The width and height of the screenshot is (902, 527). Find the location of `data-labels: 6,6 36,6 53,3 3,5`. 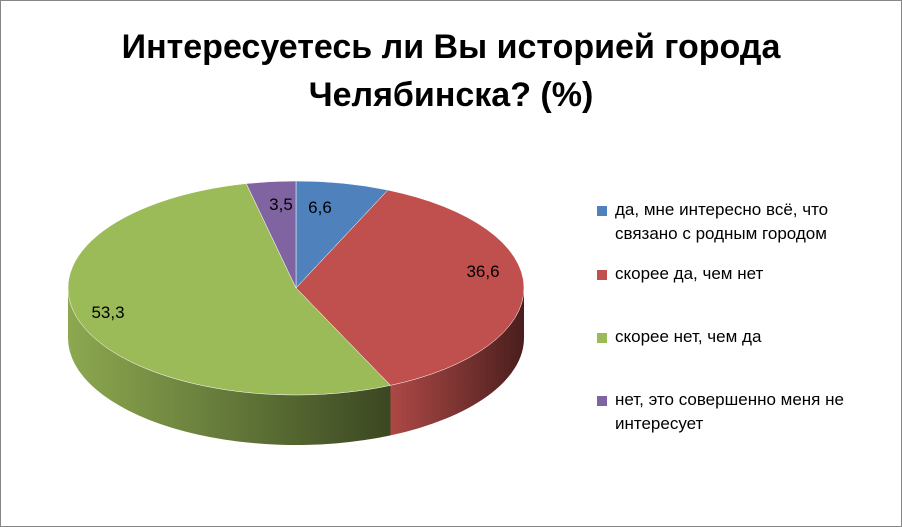

data-labels: 6,6 36,6 53,3 3,5 is located at coordinates (295, 258).